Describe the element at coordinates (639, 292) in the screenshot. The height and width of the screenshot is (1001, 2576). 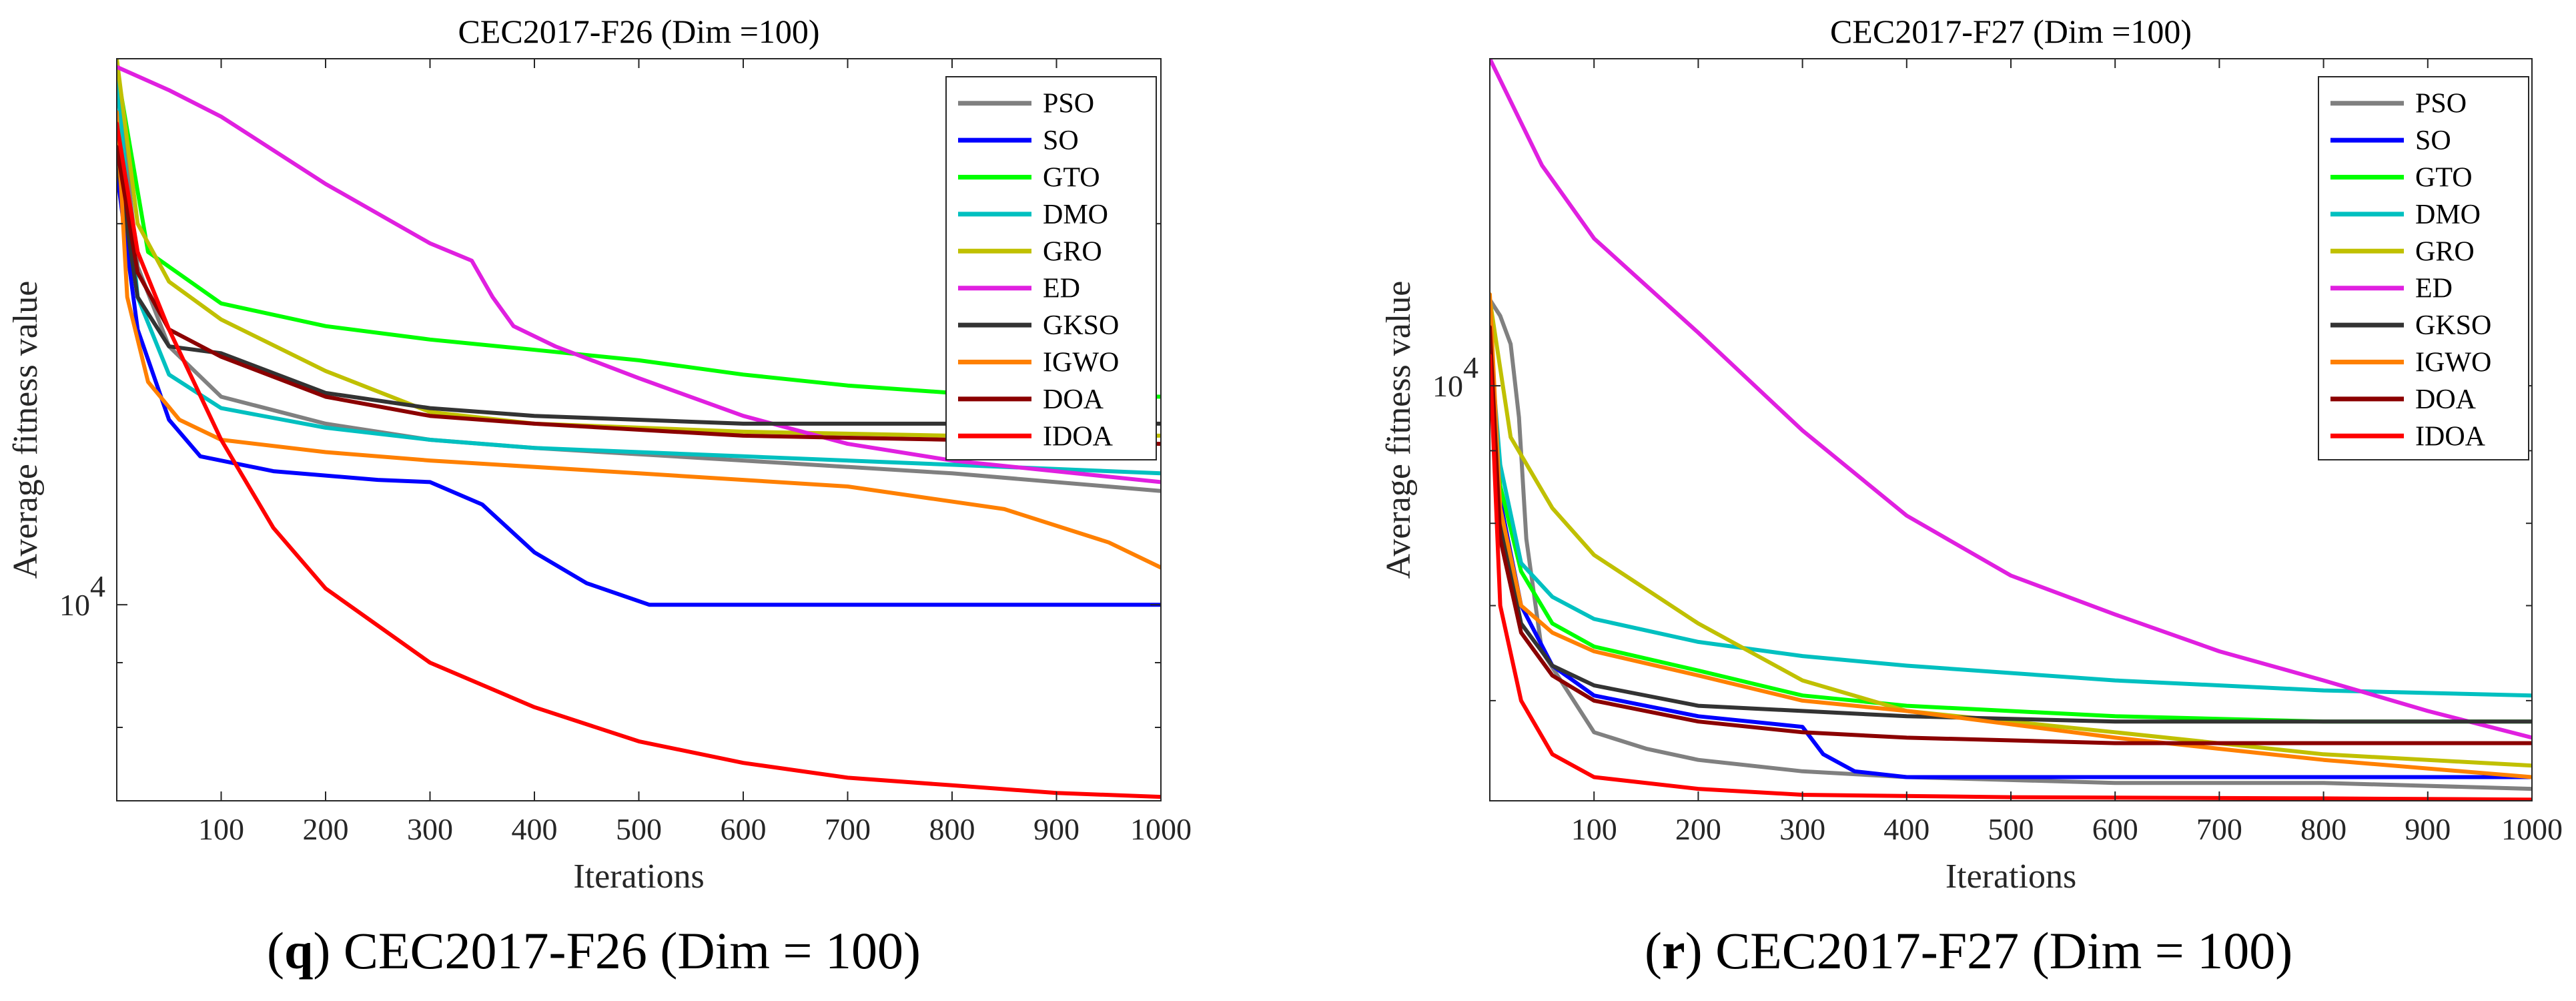
I see `series-line-gkso` at that location.